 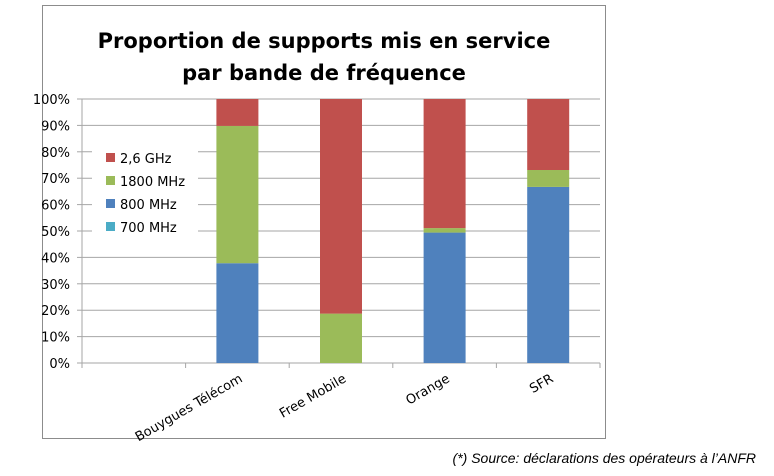 I want to click on y-tick-label: 10%, so click(x=55, y=338).